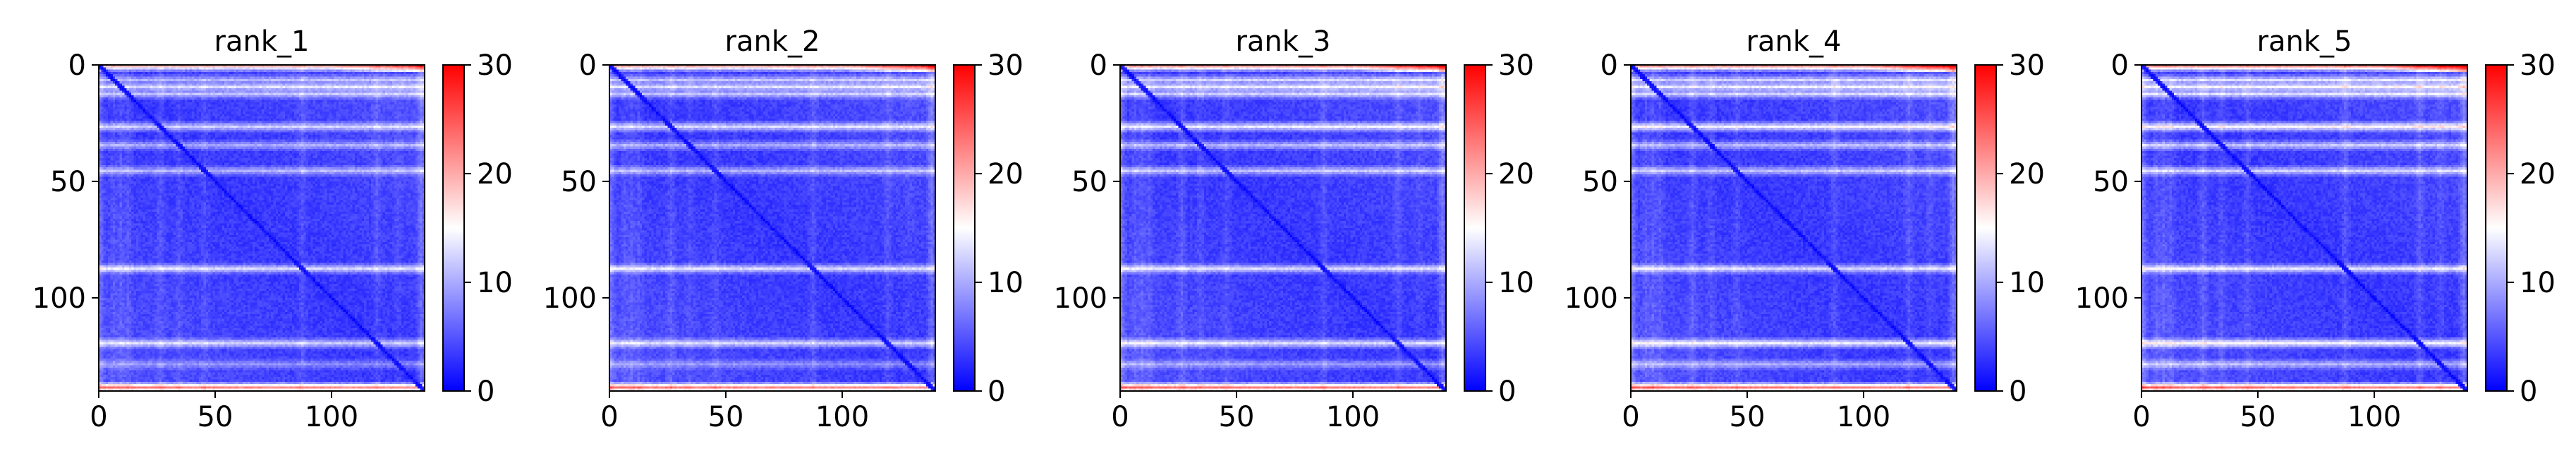  Describe the element at coordinates (2304, 41) in the screenshot. I see `panel-title: rank_5` at that location.